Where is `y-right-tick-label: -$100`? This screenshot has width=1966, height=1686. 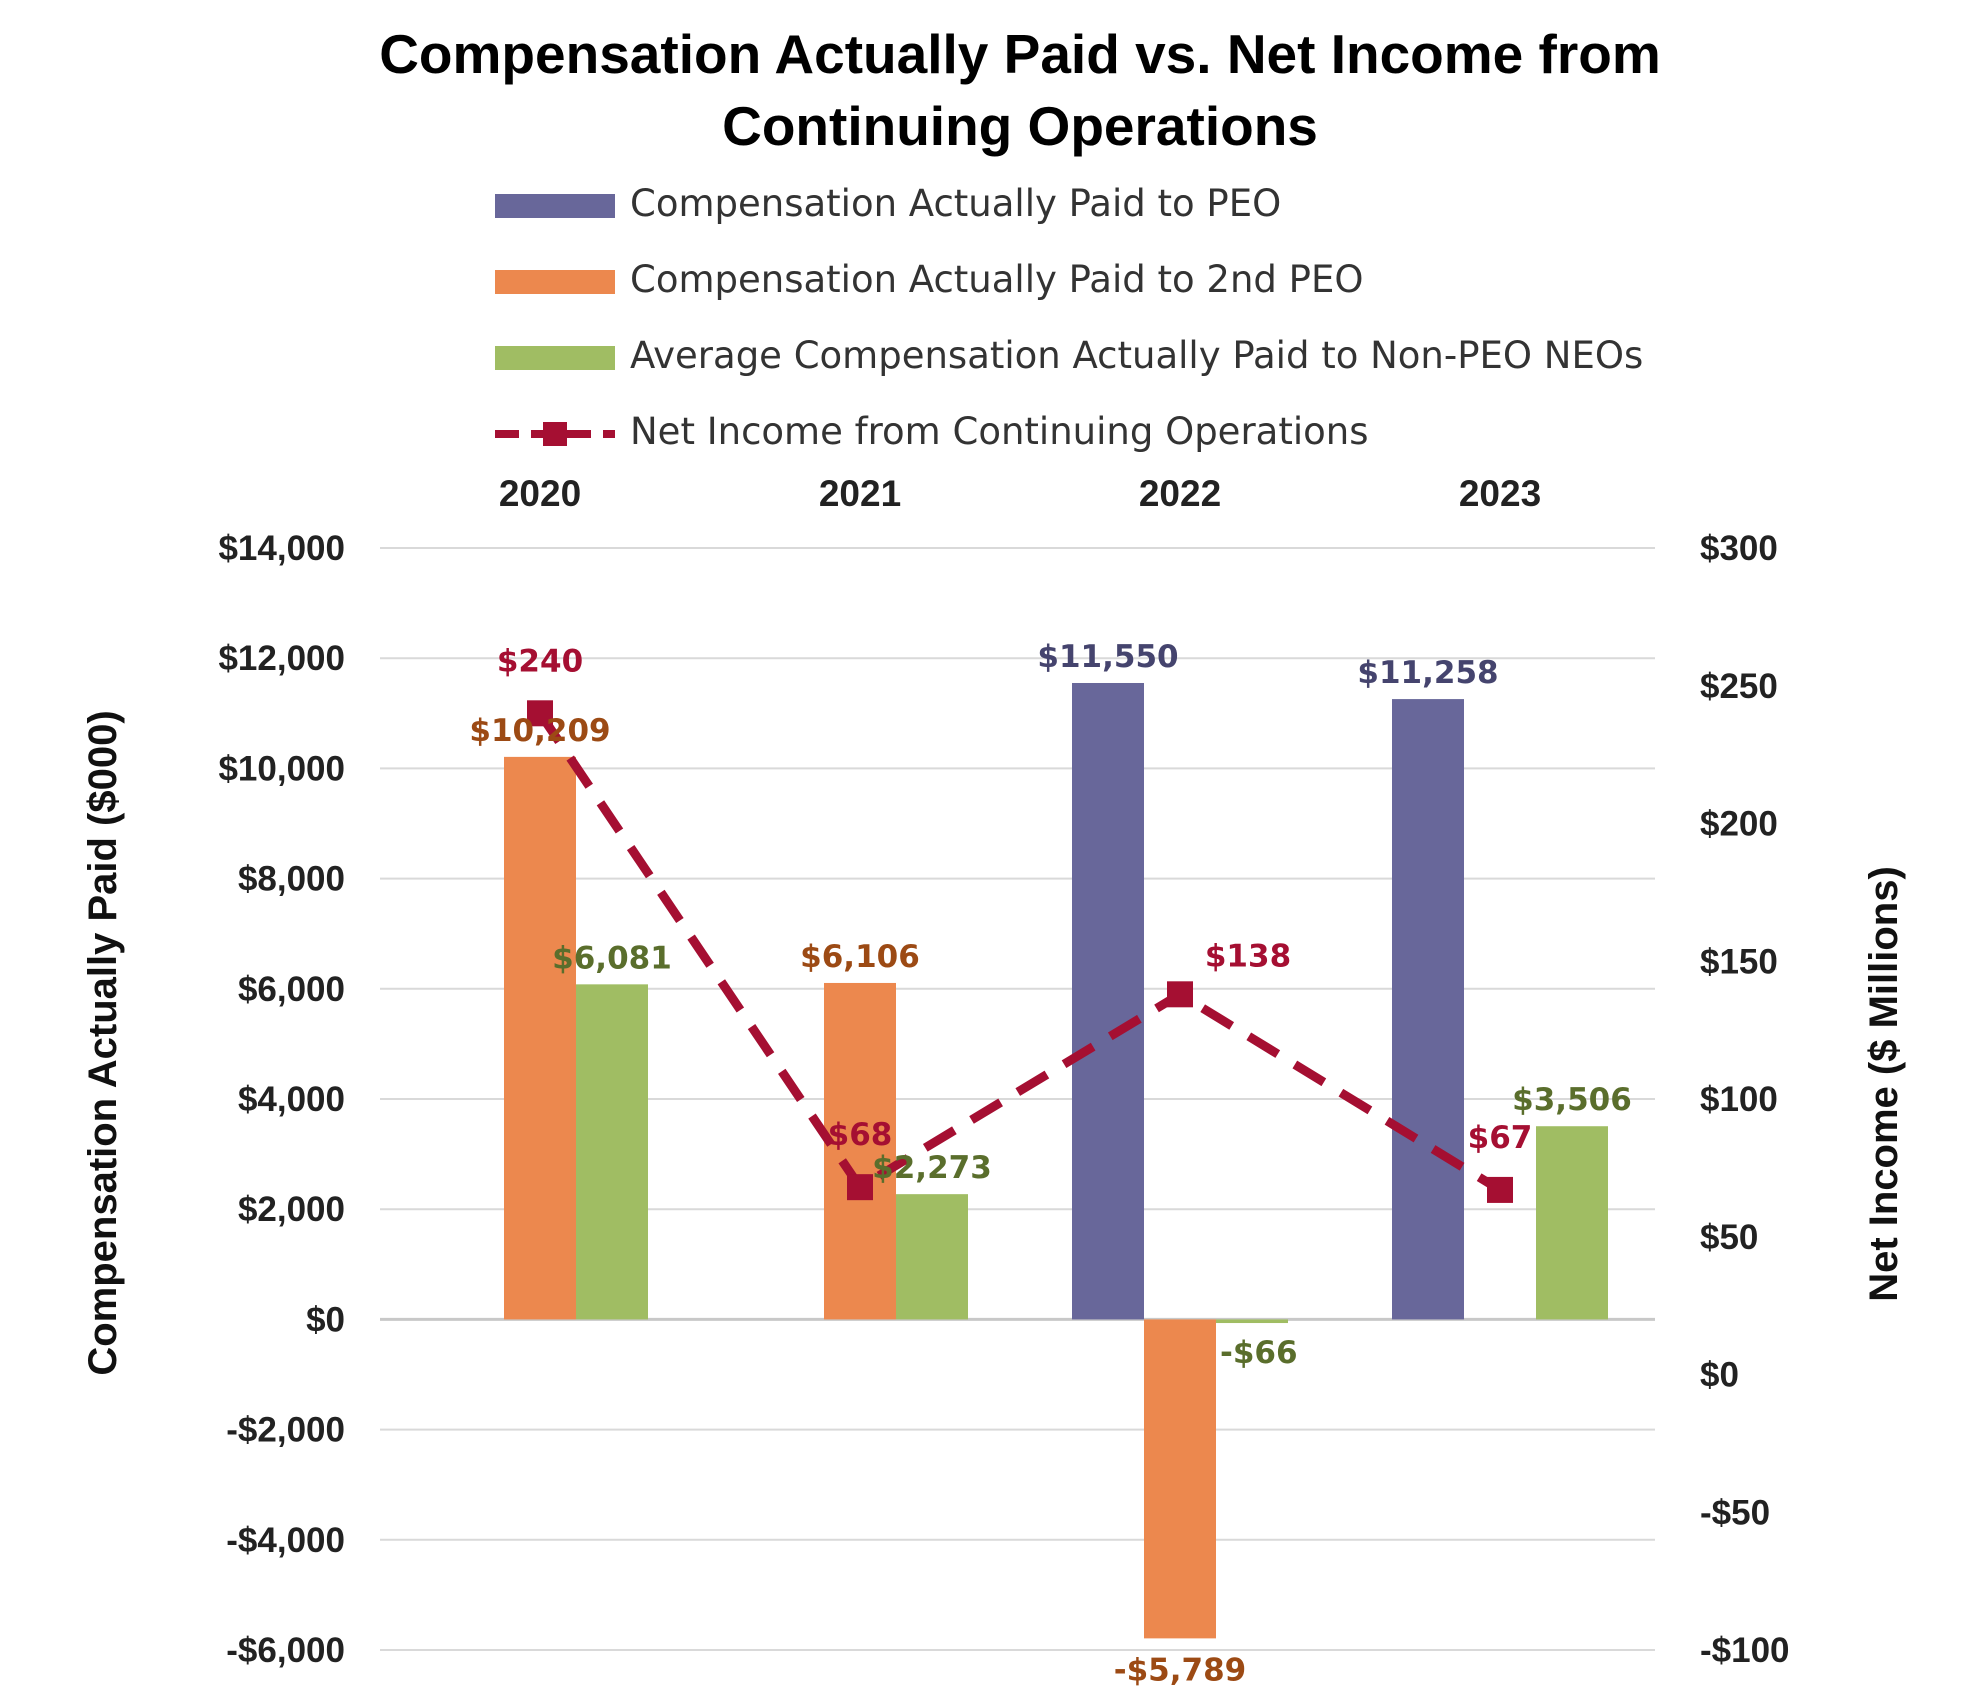
y-right-tick-label: -$100 is located at coordinates (1745, 1650).